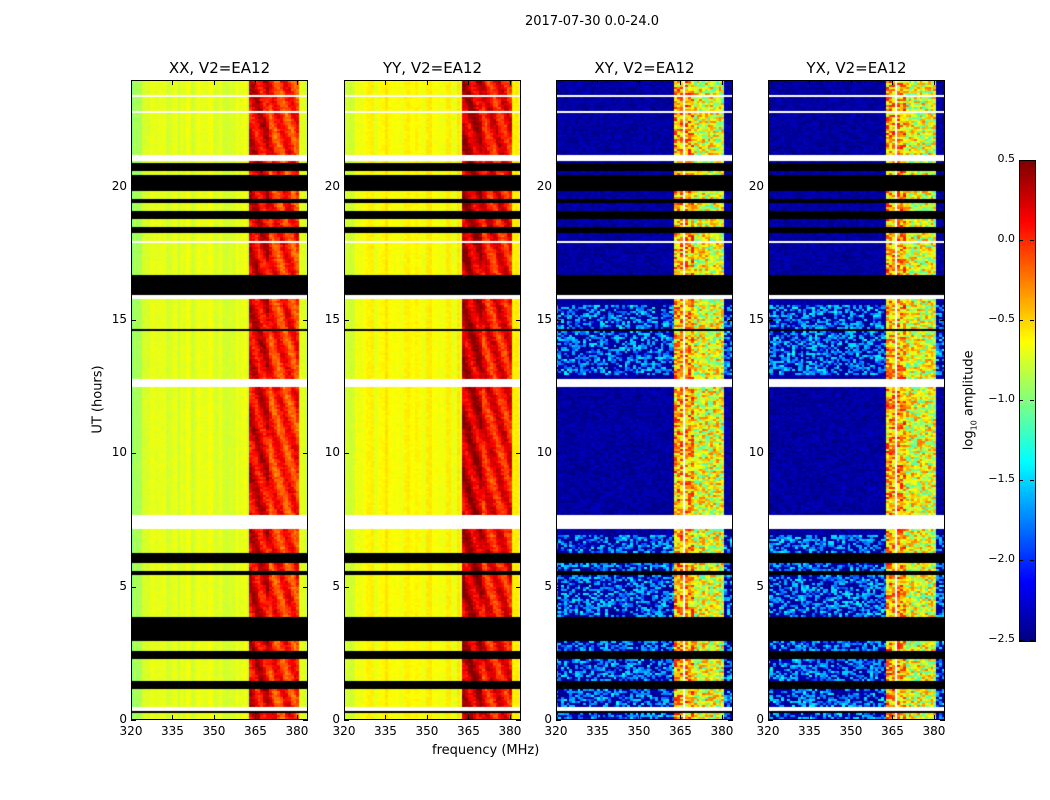 This screenshot has height=800, width=1050. What do you see at coordinates (856, 68) in the screenshot?
I see `panel-title: YX, V2=EA12` at bounding box center [856, 68].